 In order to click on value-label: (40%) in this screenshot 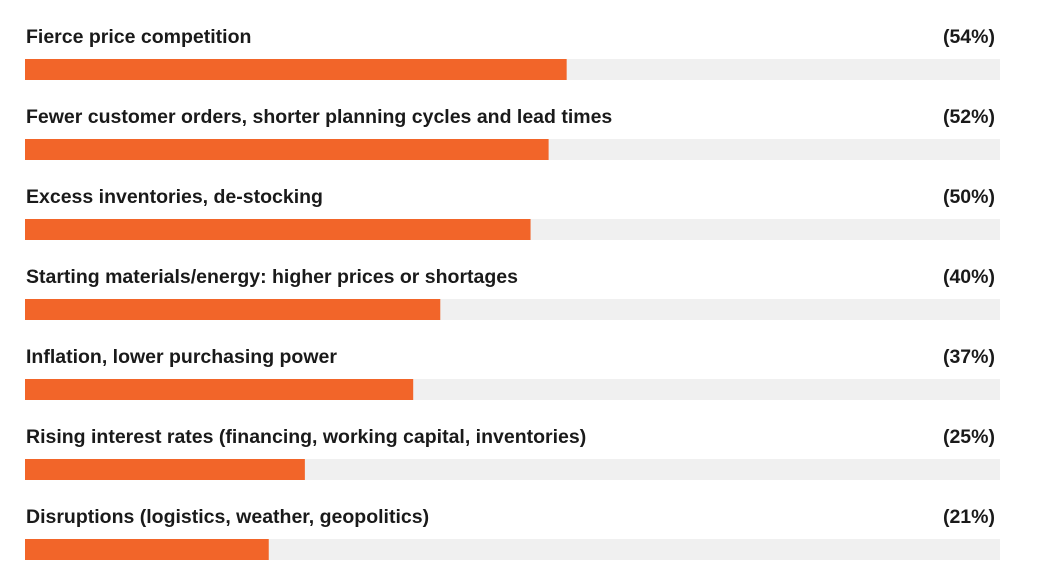, I will do `click(969, 277)`.